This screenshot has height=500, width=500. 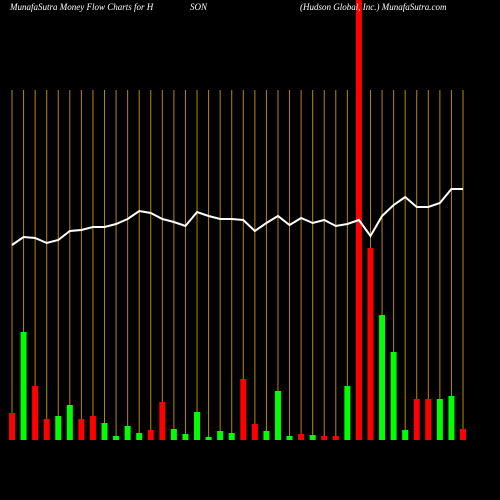 What do you see at coordinates (237, 217) in the screenshot?
I see `line` at bounding box center [237, 217].